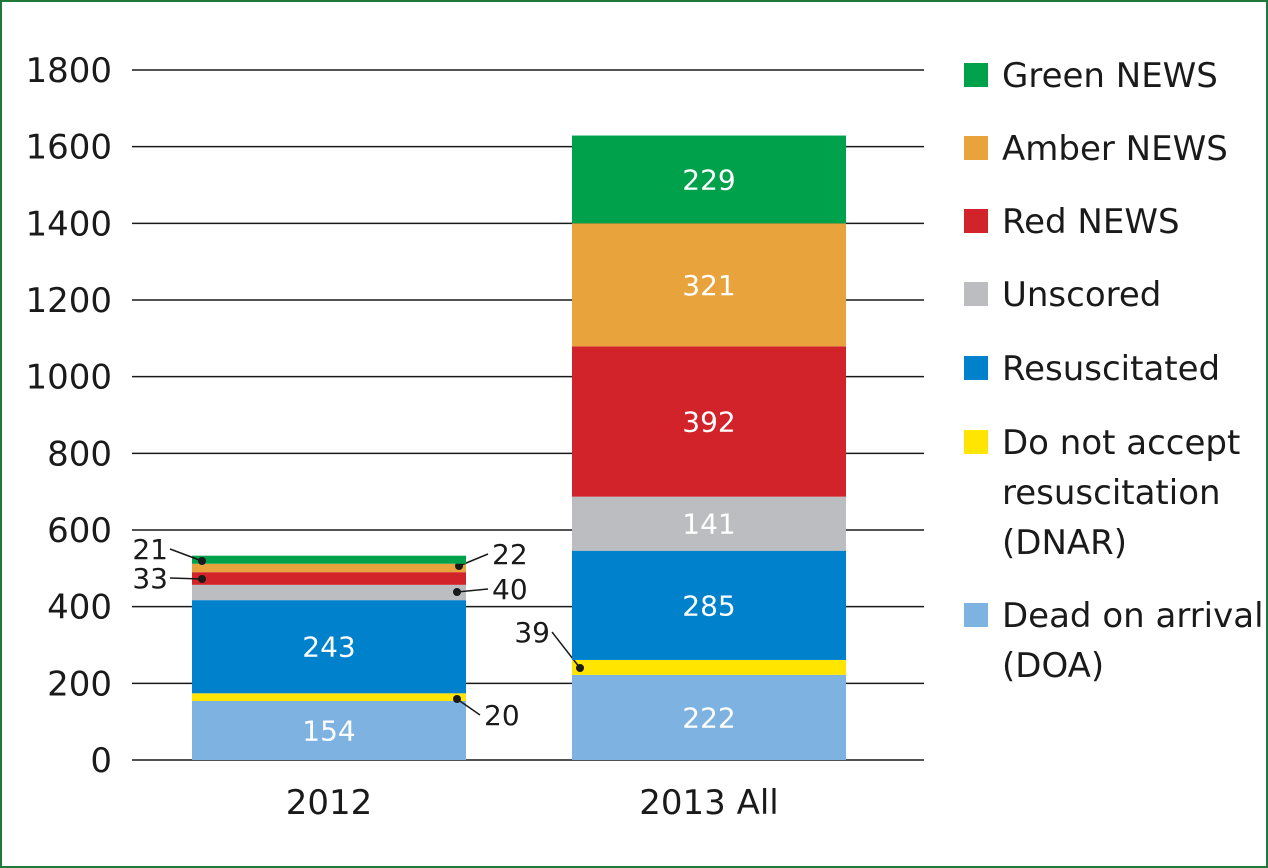 This screenshot has height=868, width=1268. I want to click on data-label: 39, so click(532, 632).